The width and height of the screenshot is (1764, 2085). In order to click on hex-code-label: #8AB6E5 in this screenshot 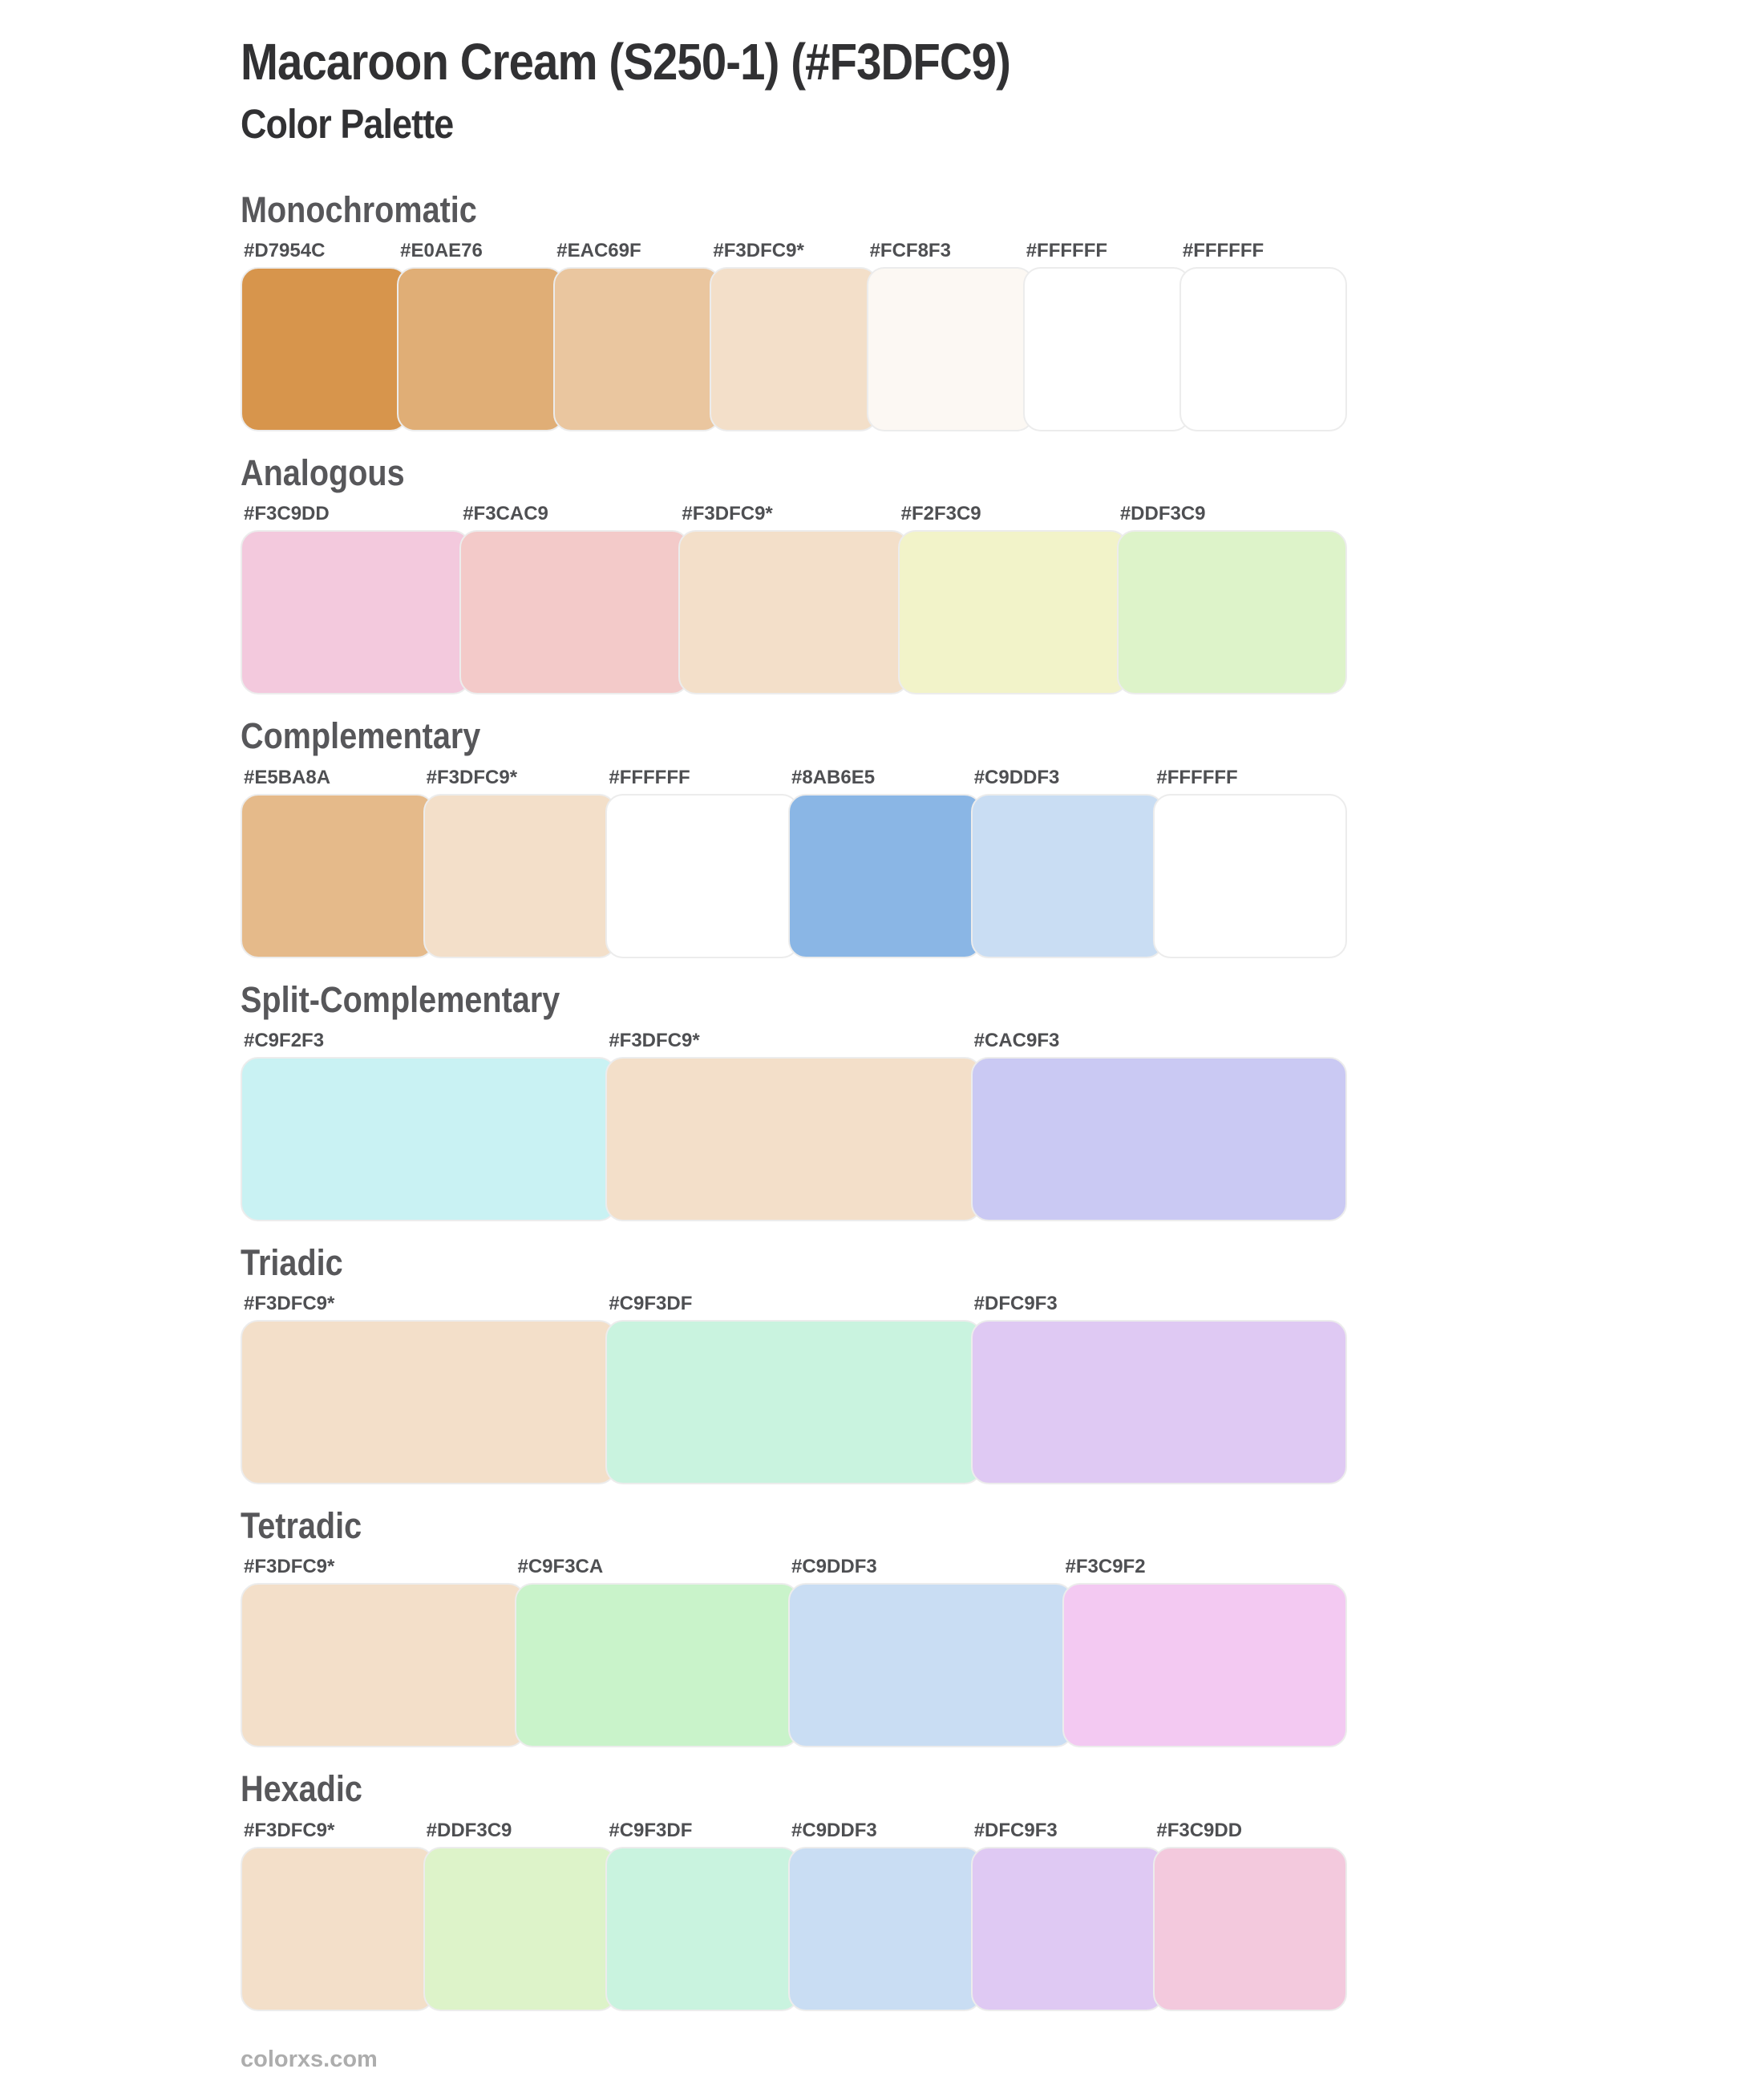, I will do `click(833, 777)`.